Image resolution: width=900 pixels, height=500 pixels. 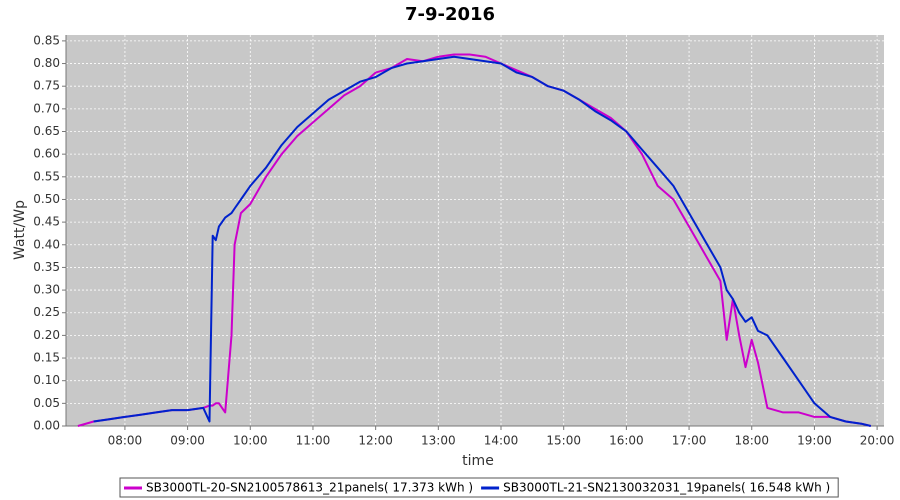 I want to click on x-tick-label: 10:00, so click(x=250, y=441).